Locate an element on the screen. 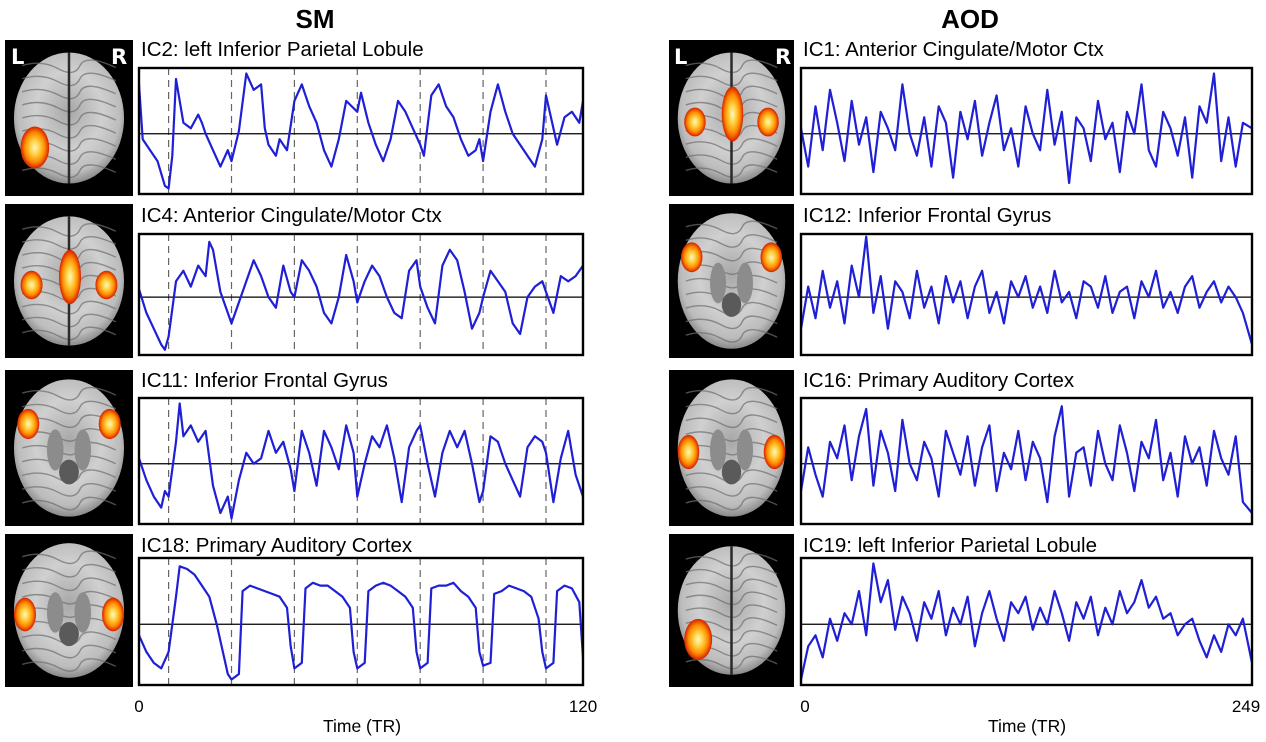  panel-title: IC4: Anterior Cingulate/Motor Ctx is located at coordinates (292, 215).